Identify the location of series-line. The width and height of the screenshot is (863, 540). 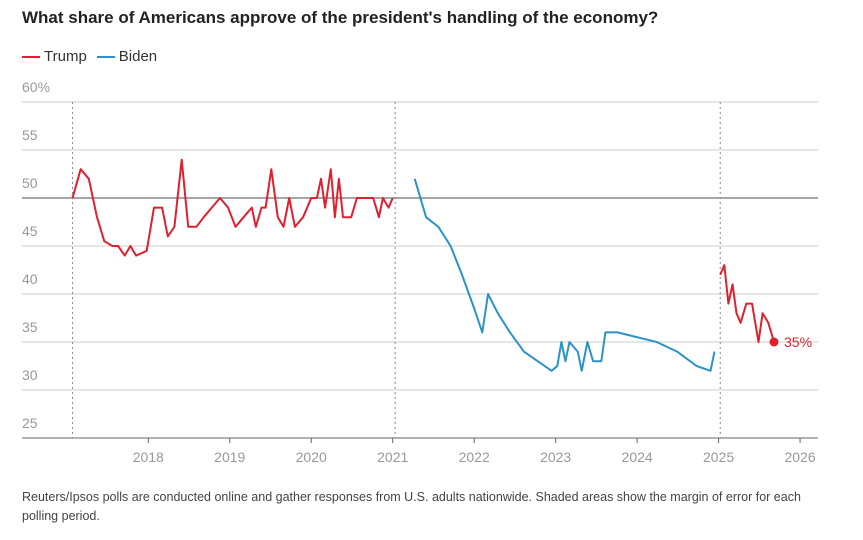
(564, 275).